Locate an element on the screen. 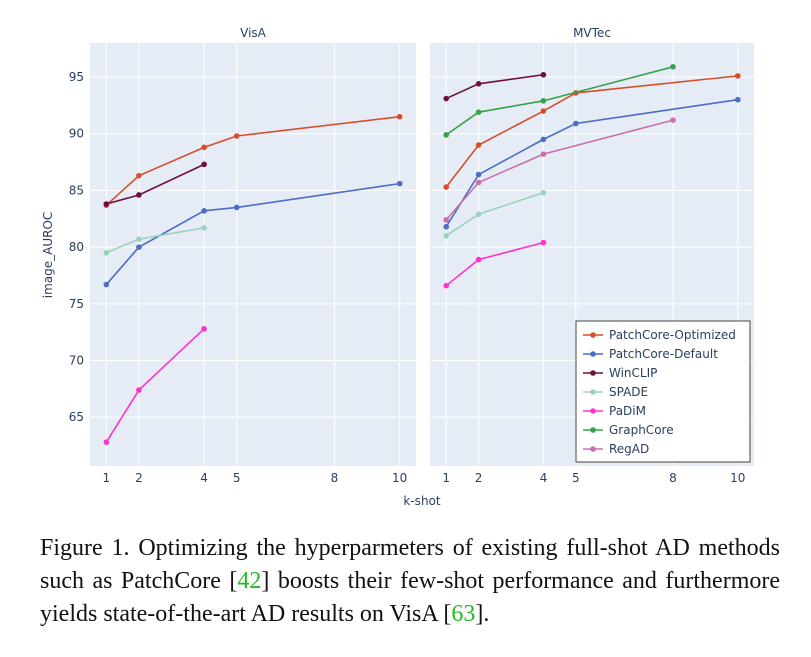  series-graphcore is located at coordinates (559, 101).